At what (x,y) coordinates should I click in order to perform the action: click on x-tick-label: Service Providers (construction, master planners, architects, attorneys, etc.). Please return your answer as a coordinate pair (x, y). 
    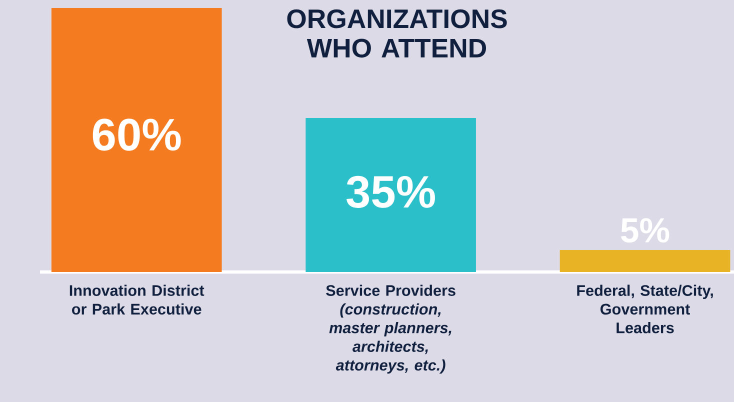
    Looking at the image, I should click on (391, 329).